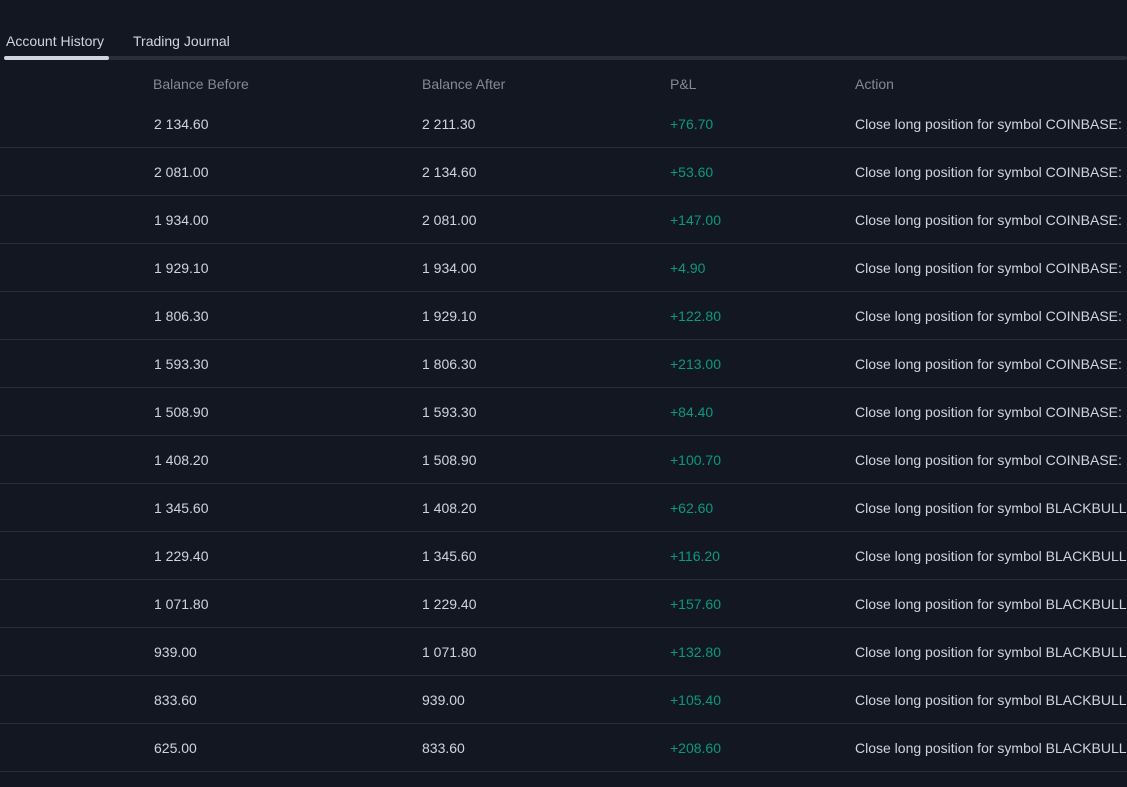 The image size is (1127, 787). What do you see at coordinates (464, 84) in the screenshot?
I see `column-header-balance-after: Balance After` at bounding box center [464, 84].